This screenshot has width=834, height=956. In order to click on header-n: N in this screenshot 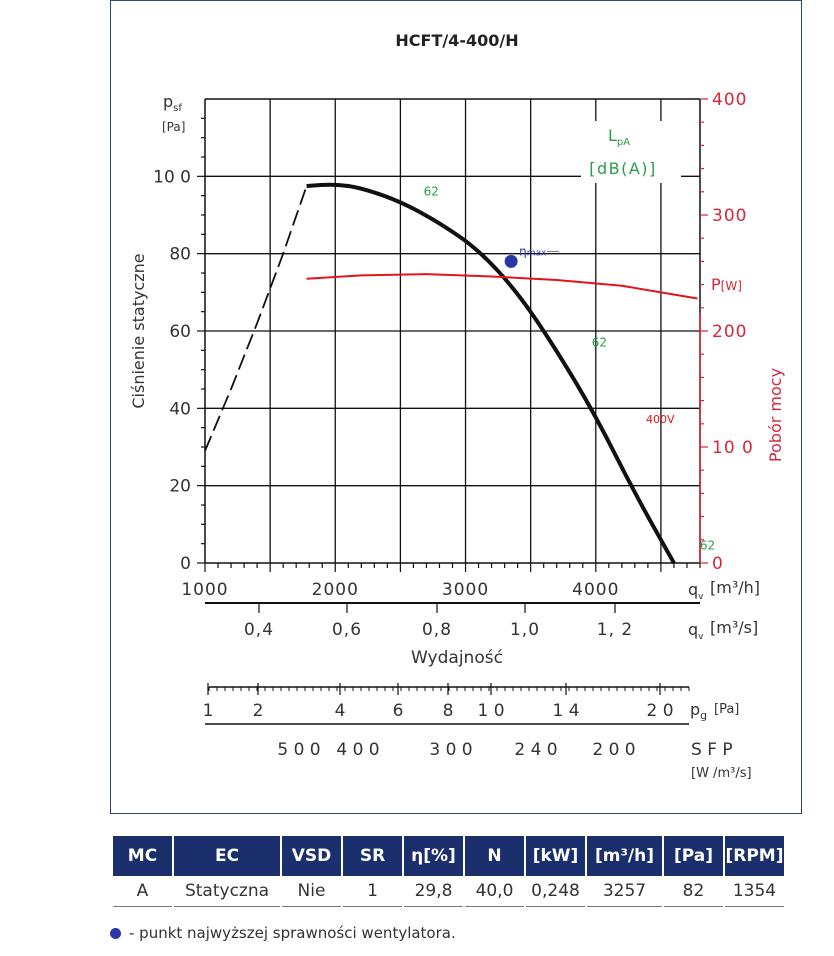, I will do `click(494, 856)`.